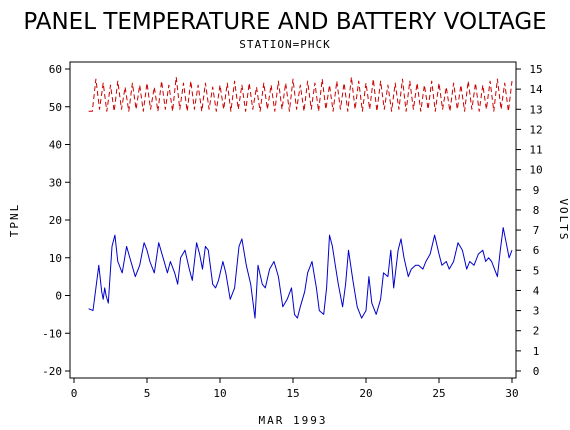  What do you see at coordinates (536, 230) in the screenshot?
I see `y2-tick-label: 7` at bounding box center [536, 230].